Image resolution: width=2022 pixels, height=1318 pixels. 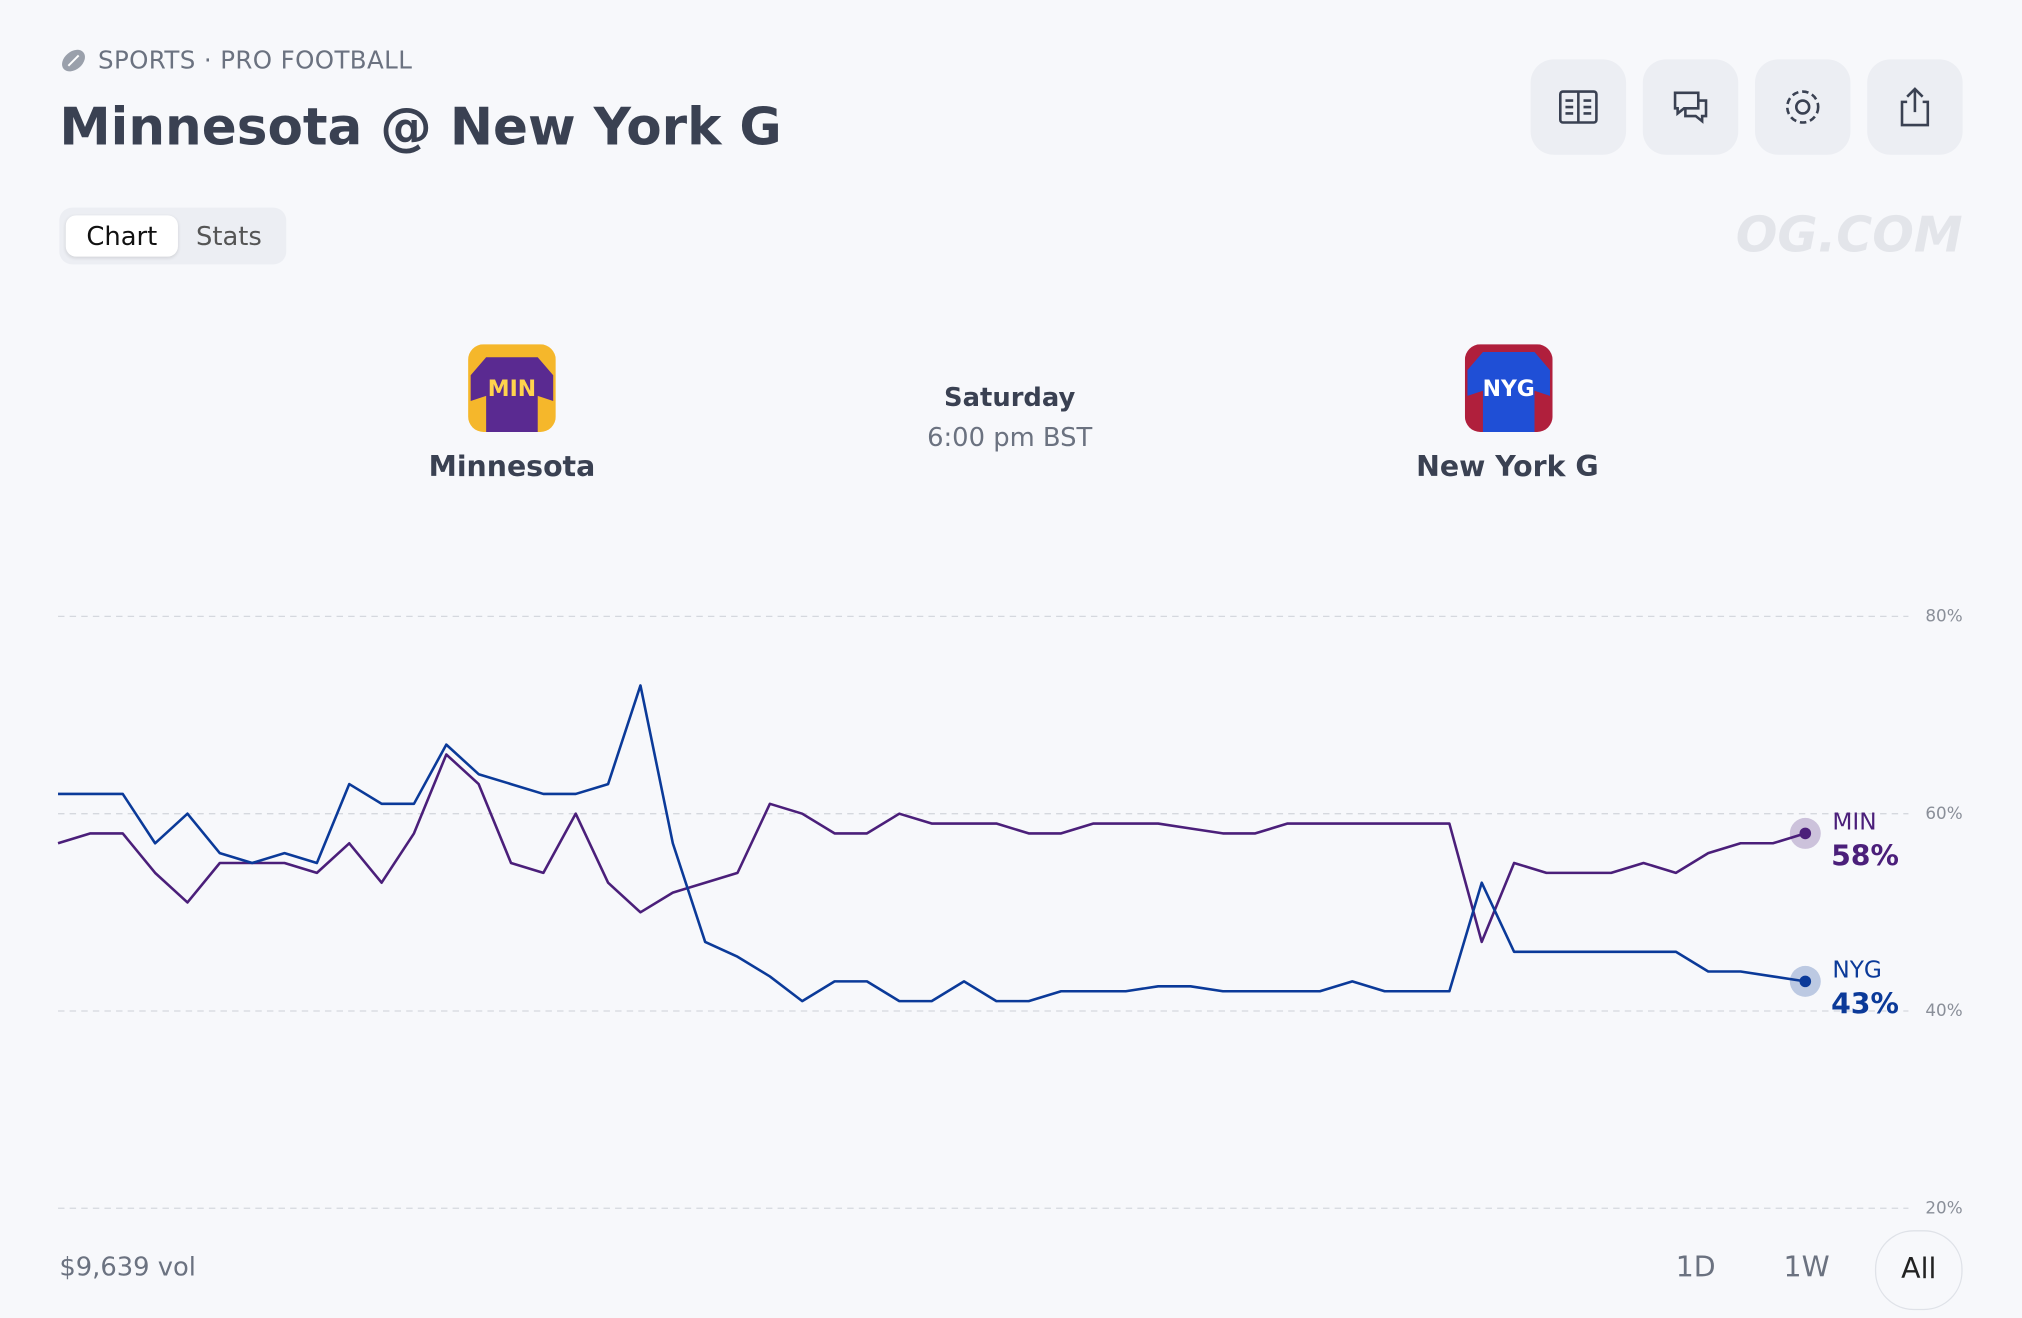 I want to click on team-logo: NYG, so click(x=1508, y=388).